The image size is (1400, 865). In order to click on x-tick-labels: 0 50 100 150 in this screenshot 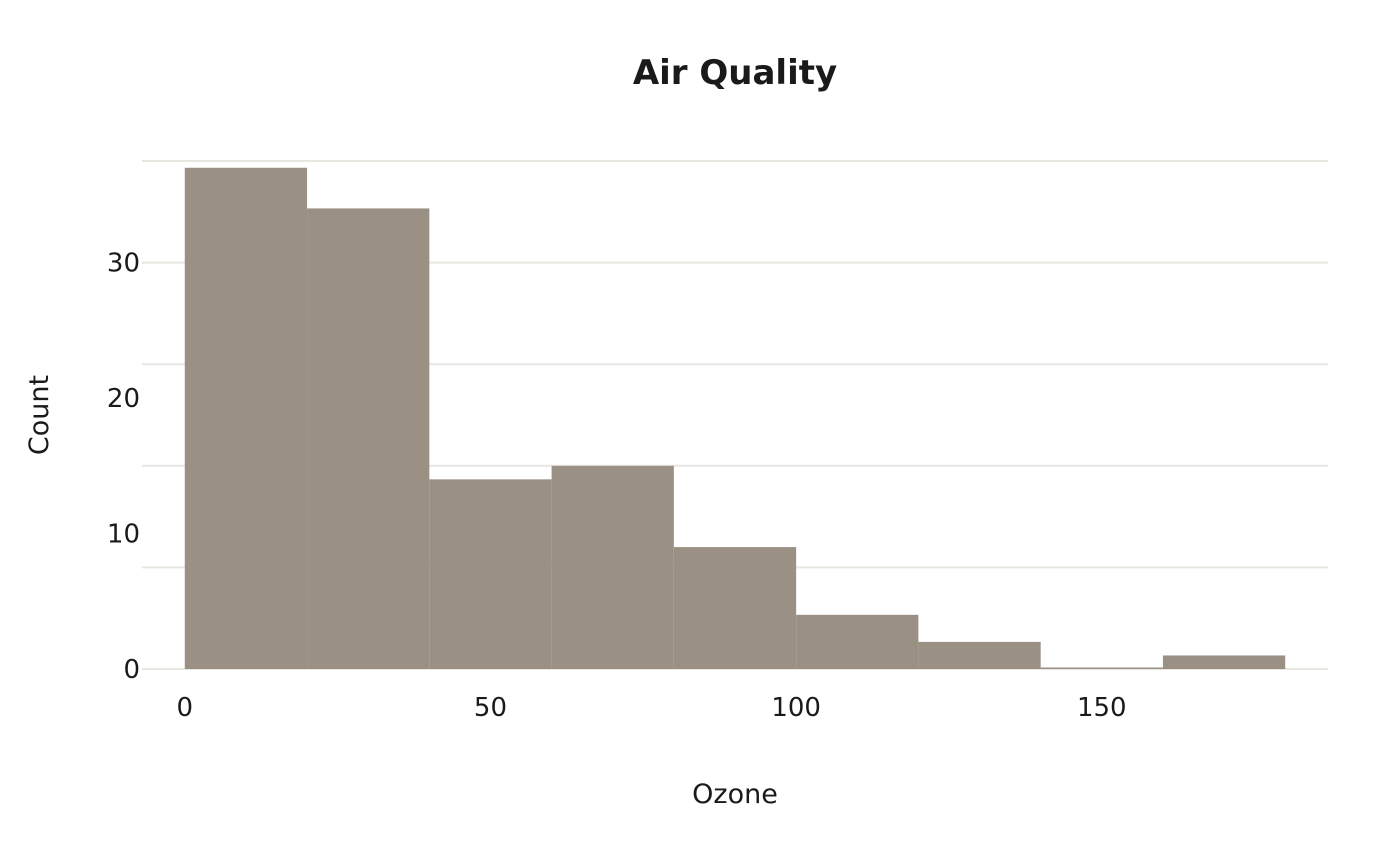, I will do `click(652, 708)`.